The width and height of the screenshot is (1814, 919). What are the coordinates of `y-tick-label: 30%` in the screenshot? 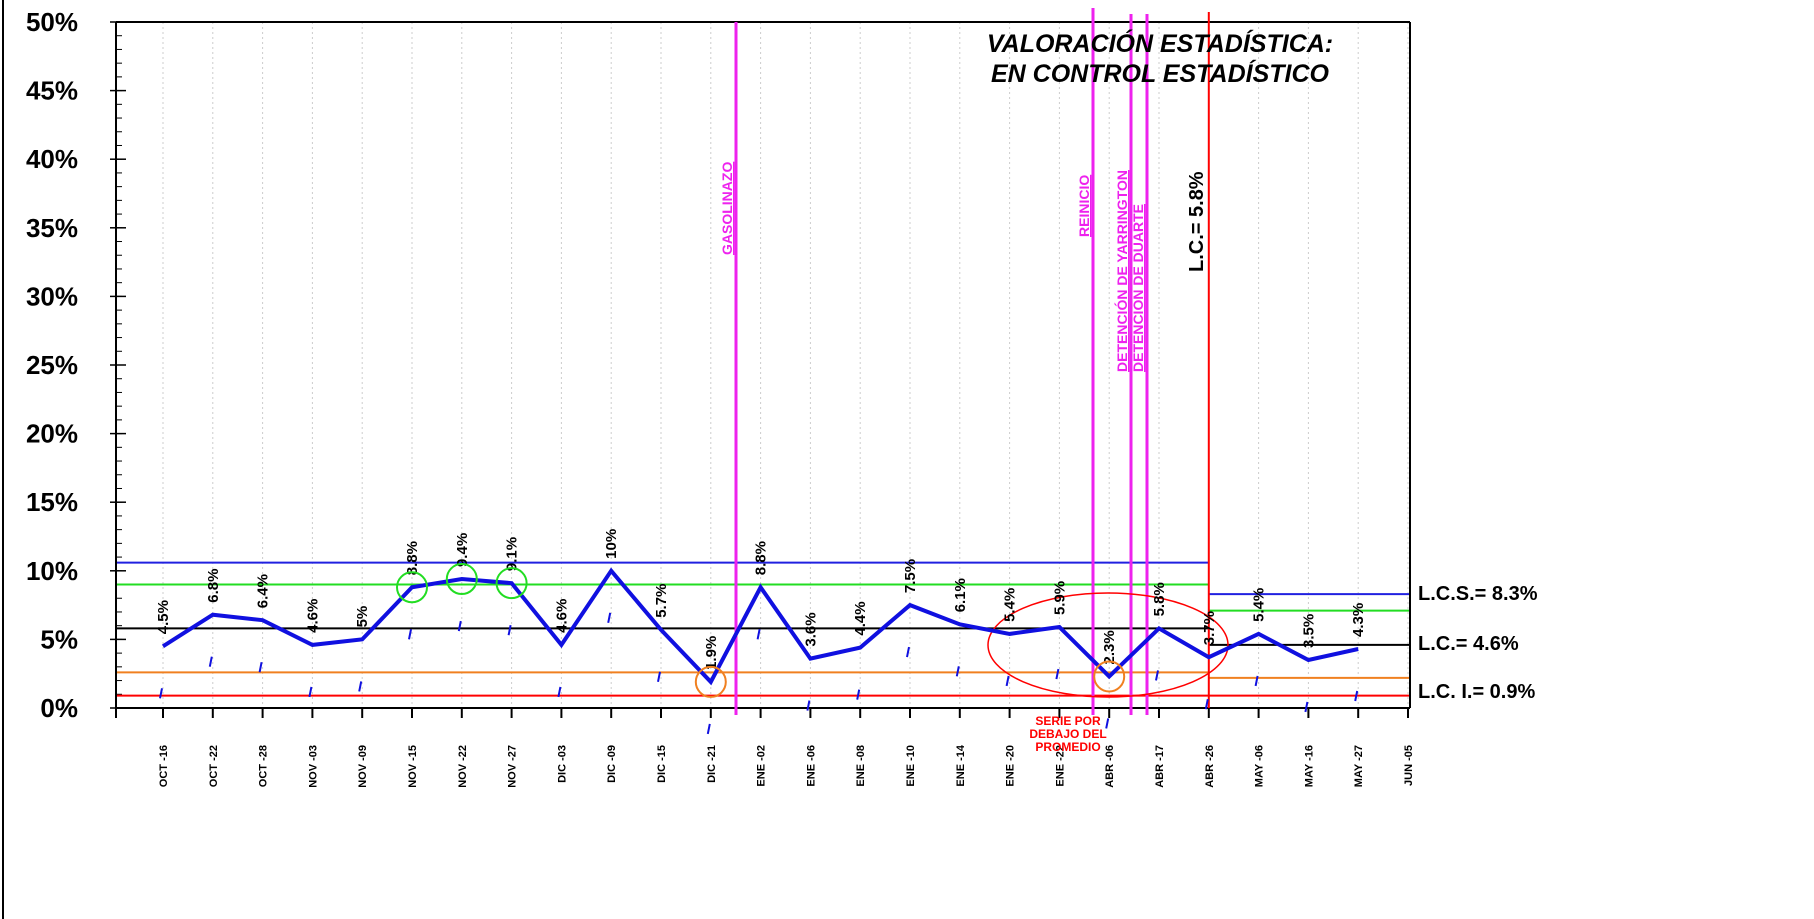 It's located at (52, 296).